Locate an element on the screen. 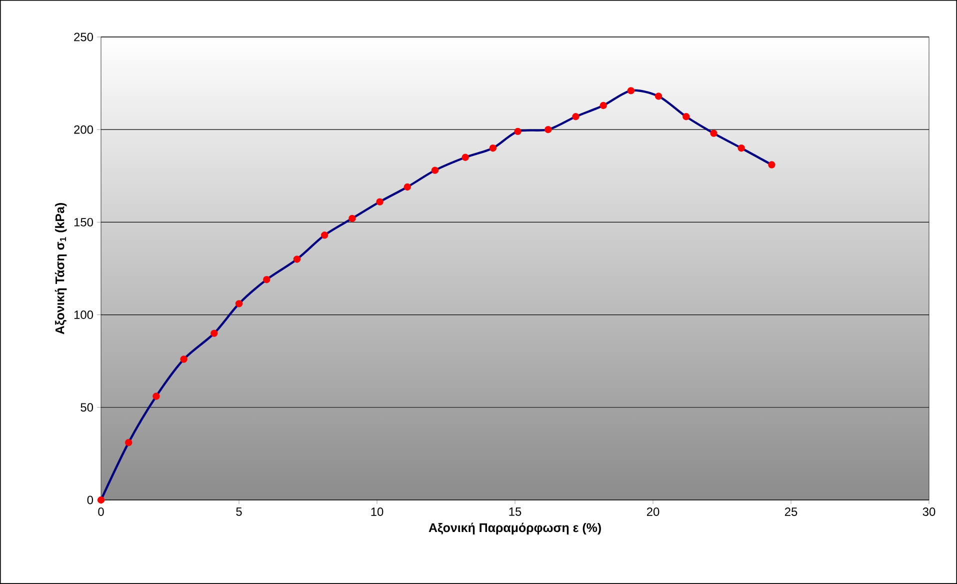  y-axis-title: Αξονική Τάση σ$_{1}$ (kPa) is located at coordinates (60, 268).